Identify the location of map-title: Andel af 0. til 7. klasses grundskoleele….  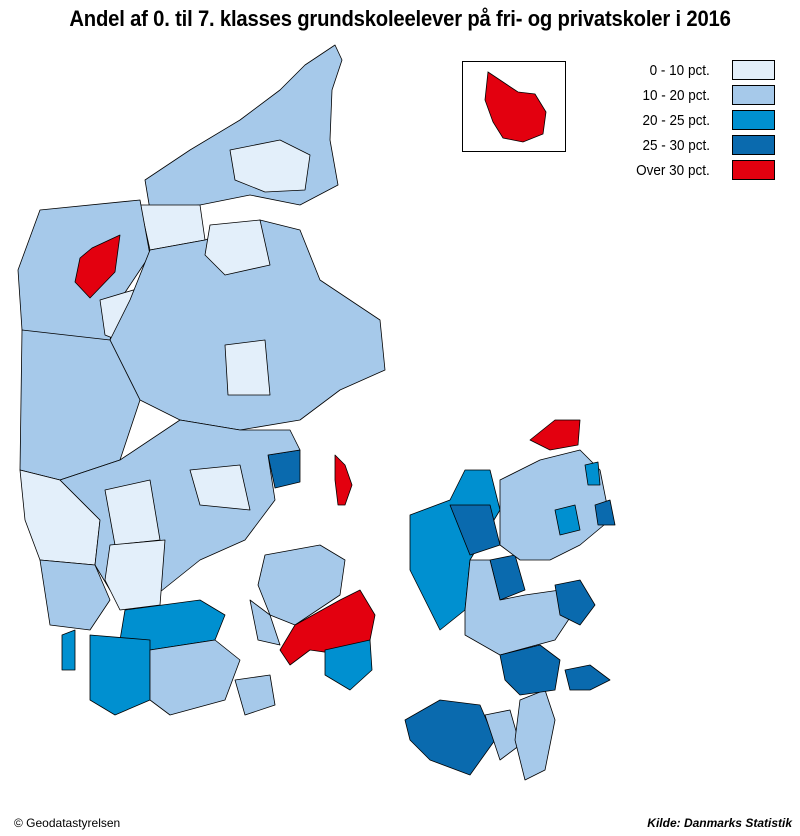
(400, 18).